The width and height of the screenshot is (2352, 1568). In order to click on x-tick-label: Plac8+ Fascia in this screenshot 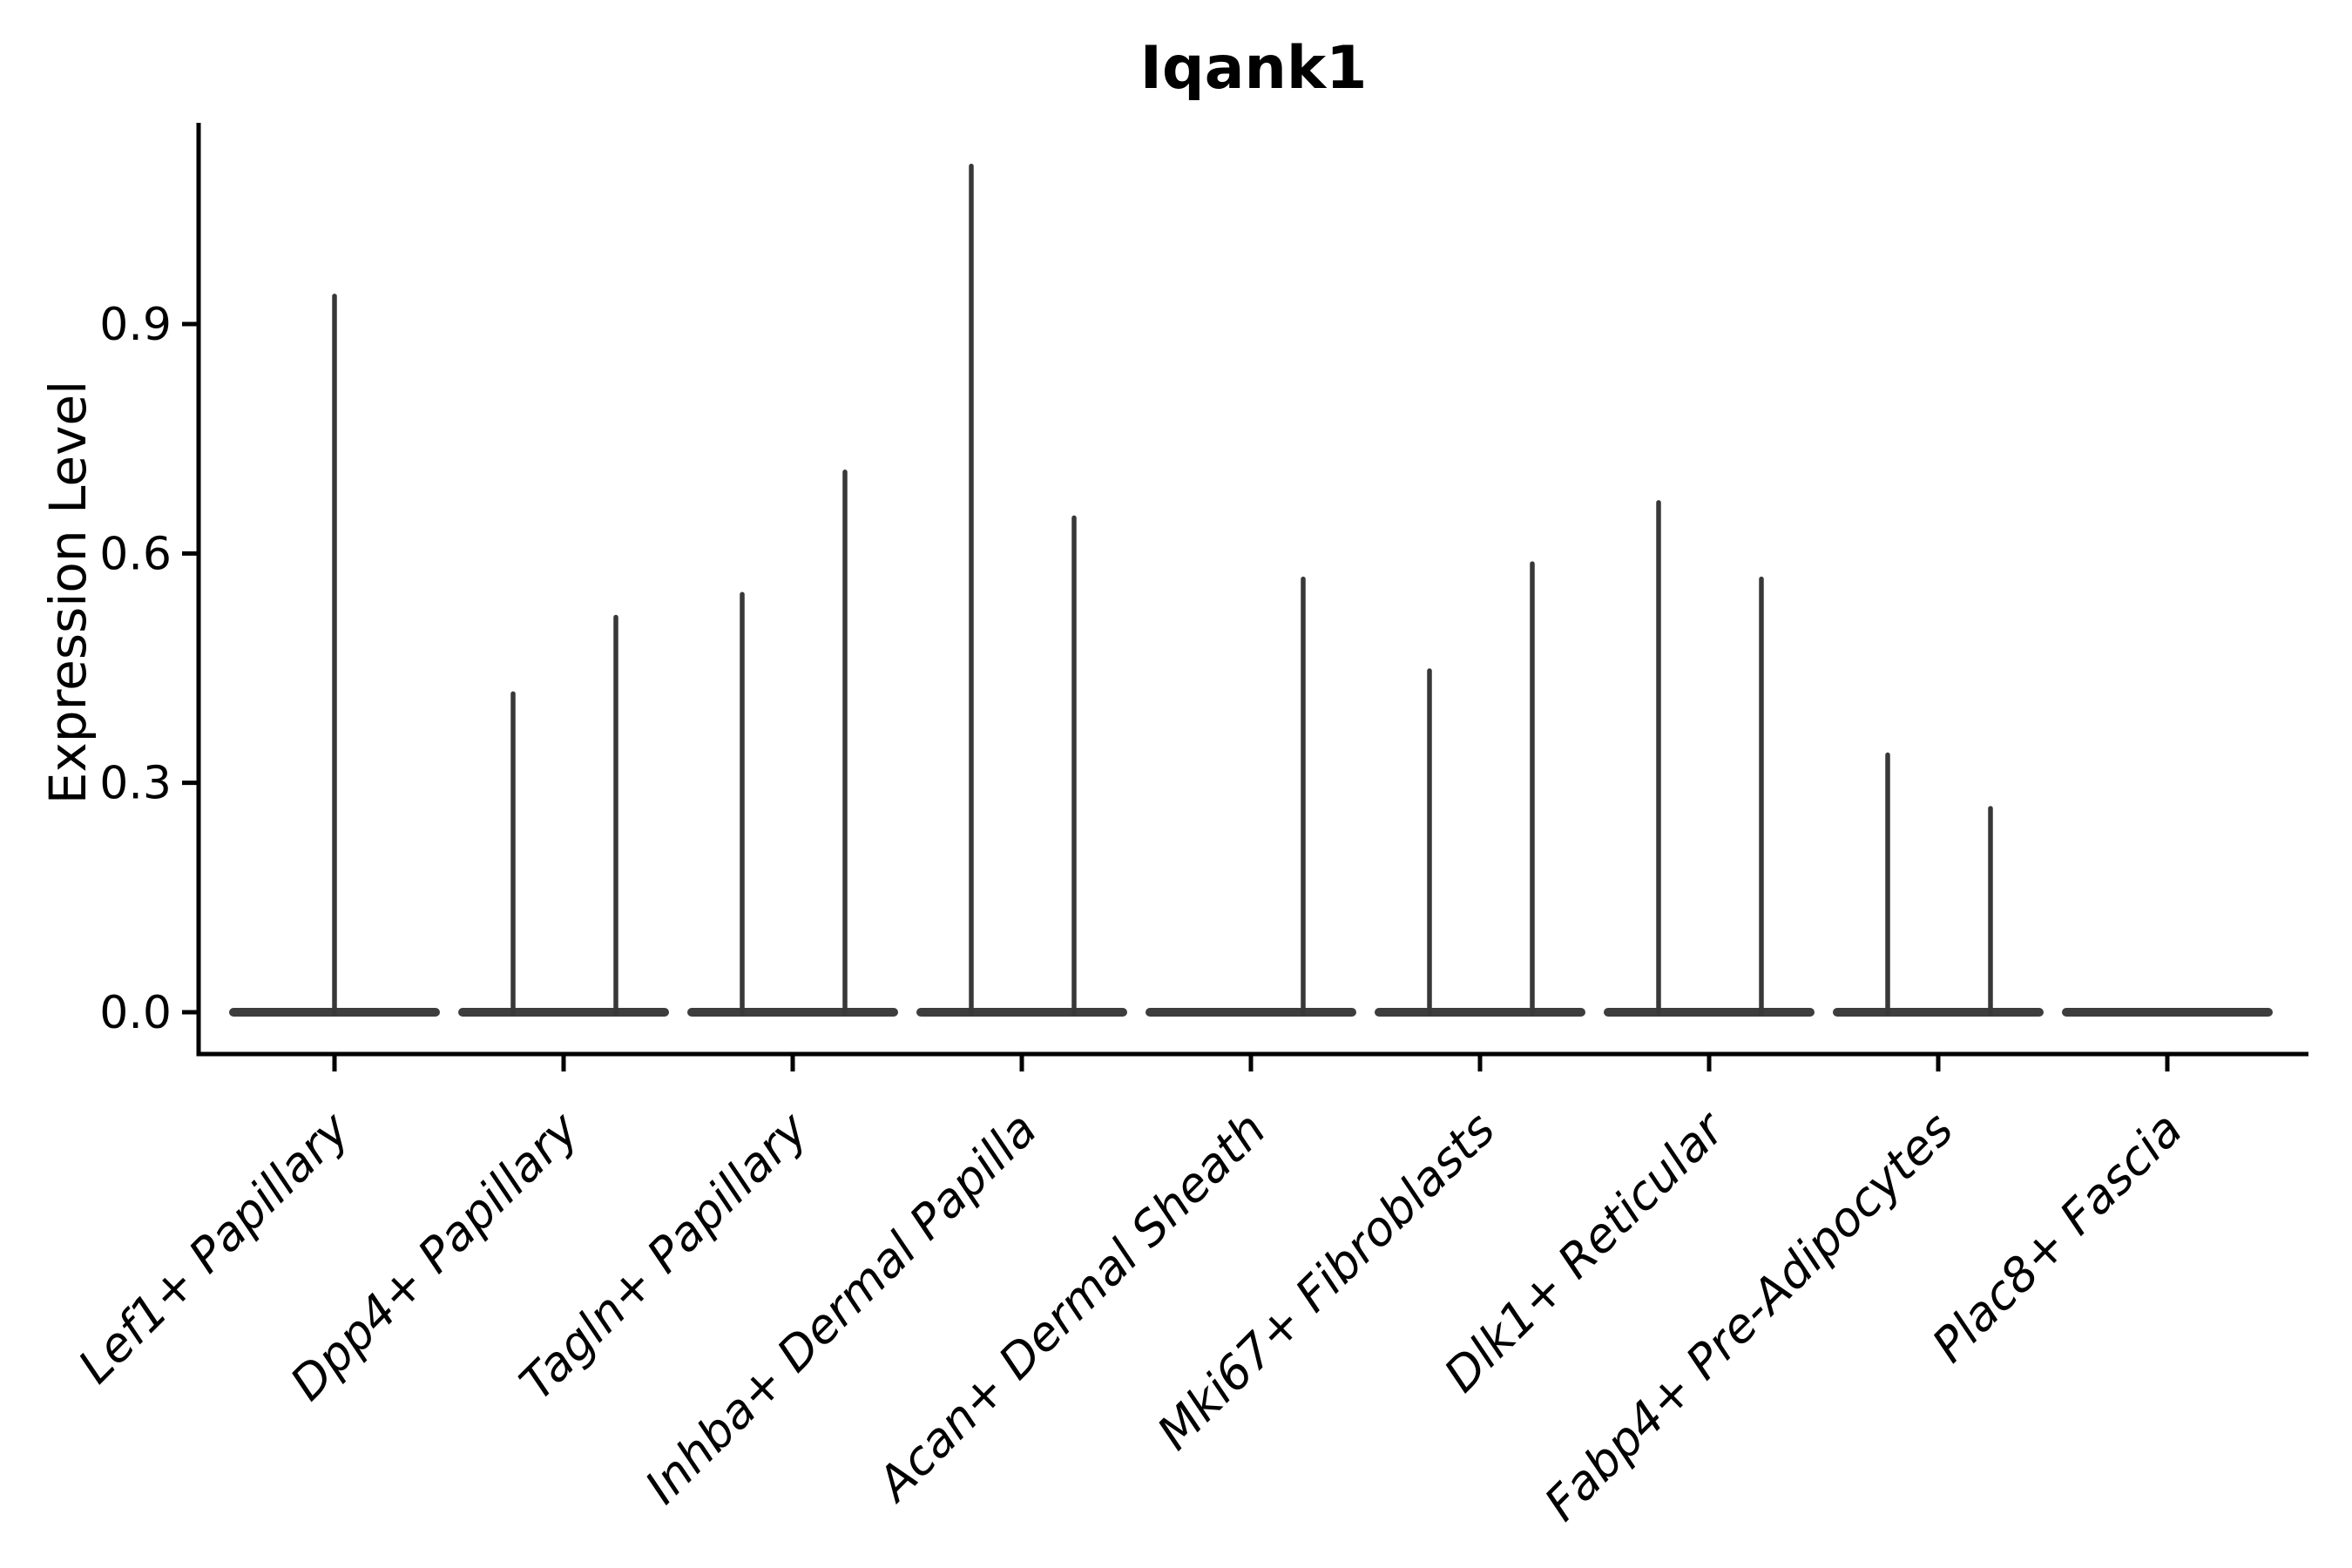, I will do `click(2057, 1237)`.